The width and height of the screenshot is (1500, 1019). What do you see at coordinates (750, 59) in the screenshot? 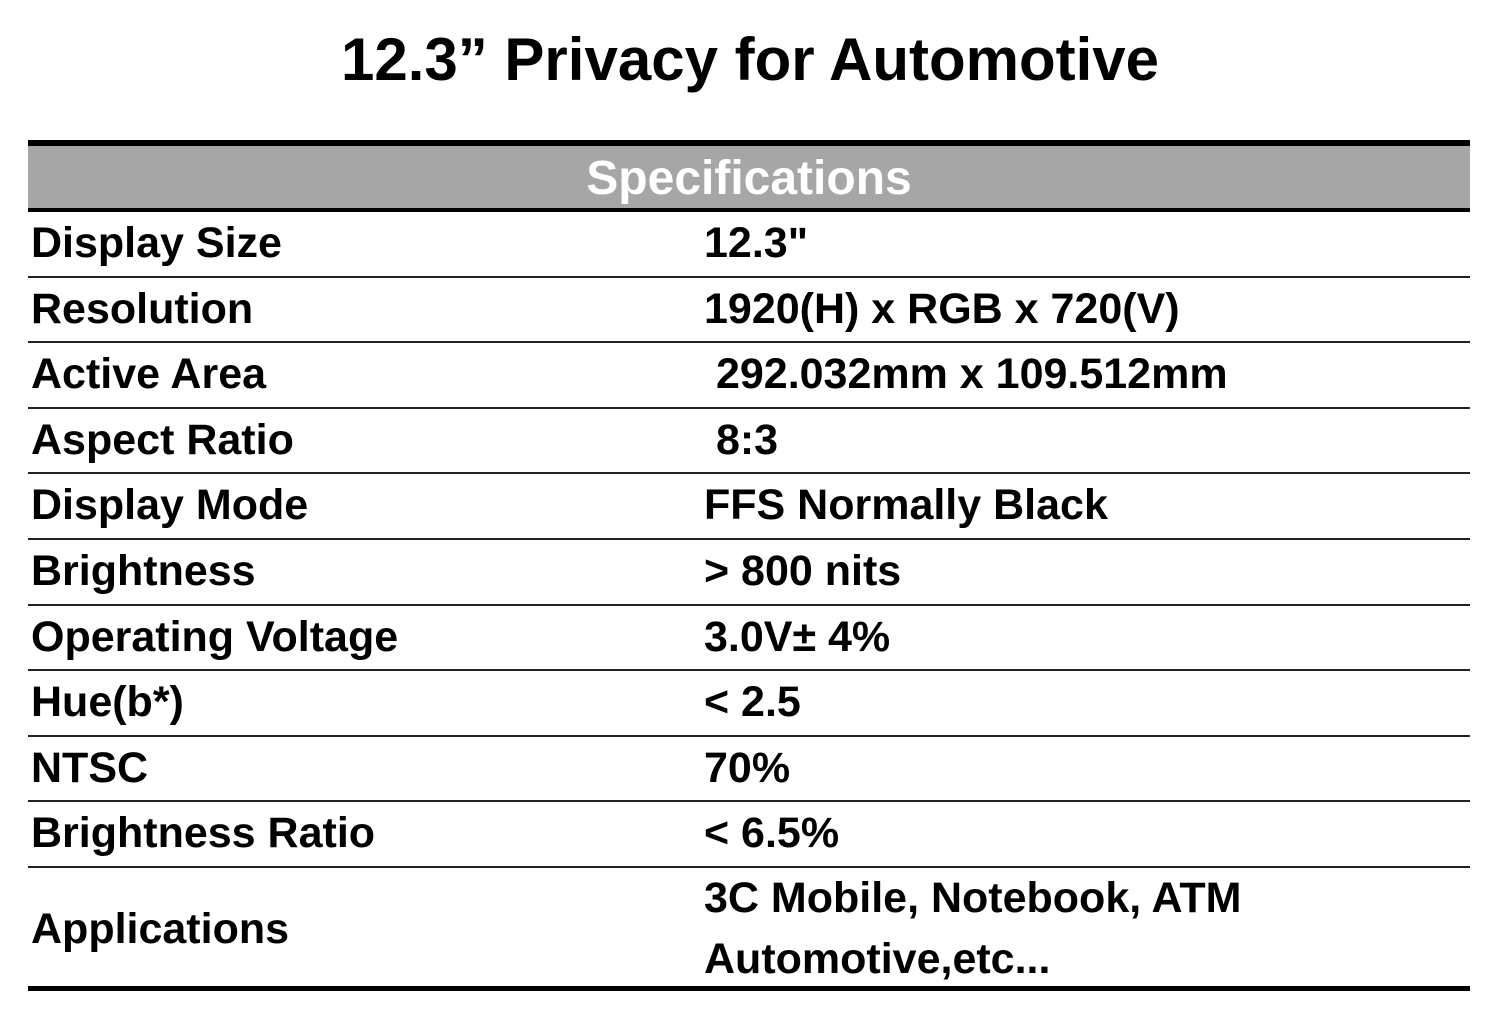
I see `page-title: 12.3” Privacy for Automotive` at bounding box center [750, 59].